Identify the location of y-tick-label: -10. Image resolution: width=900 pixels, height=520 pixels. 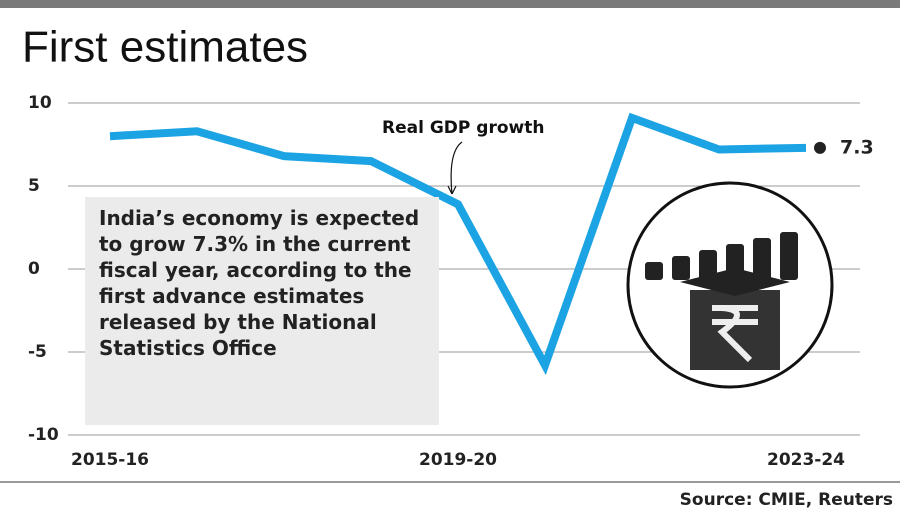
(43, 435).